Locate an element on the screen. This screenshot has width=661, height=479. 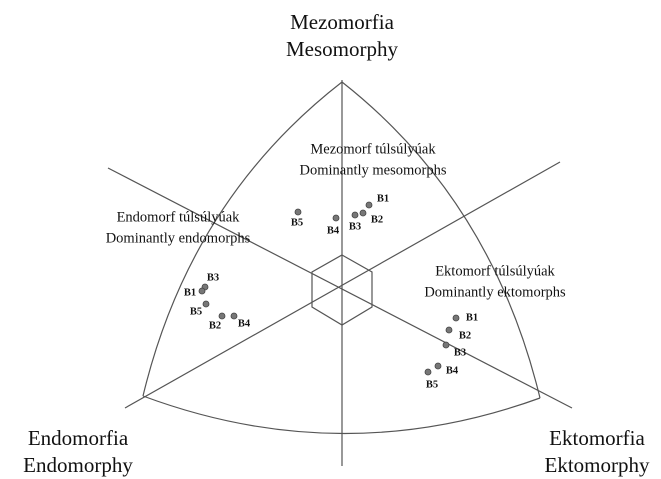
axis-title: Ektomorfia is located at coordinates (597, 438).